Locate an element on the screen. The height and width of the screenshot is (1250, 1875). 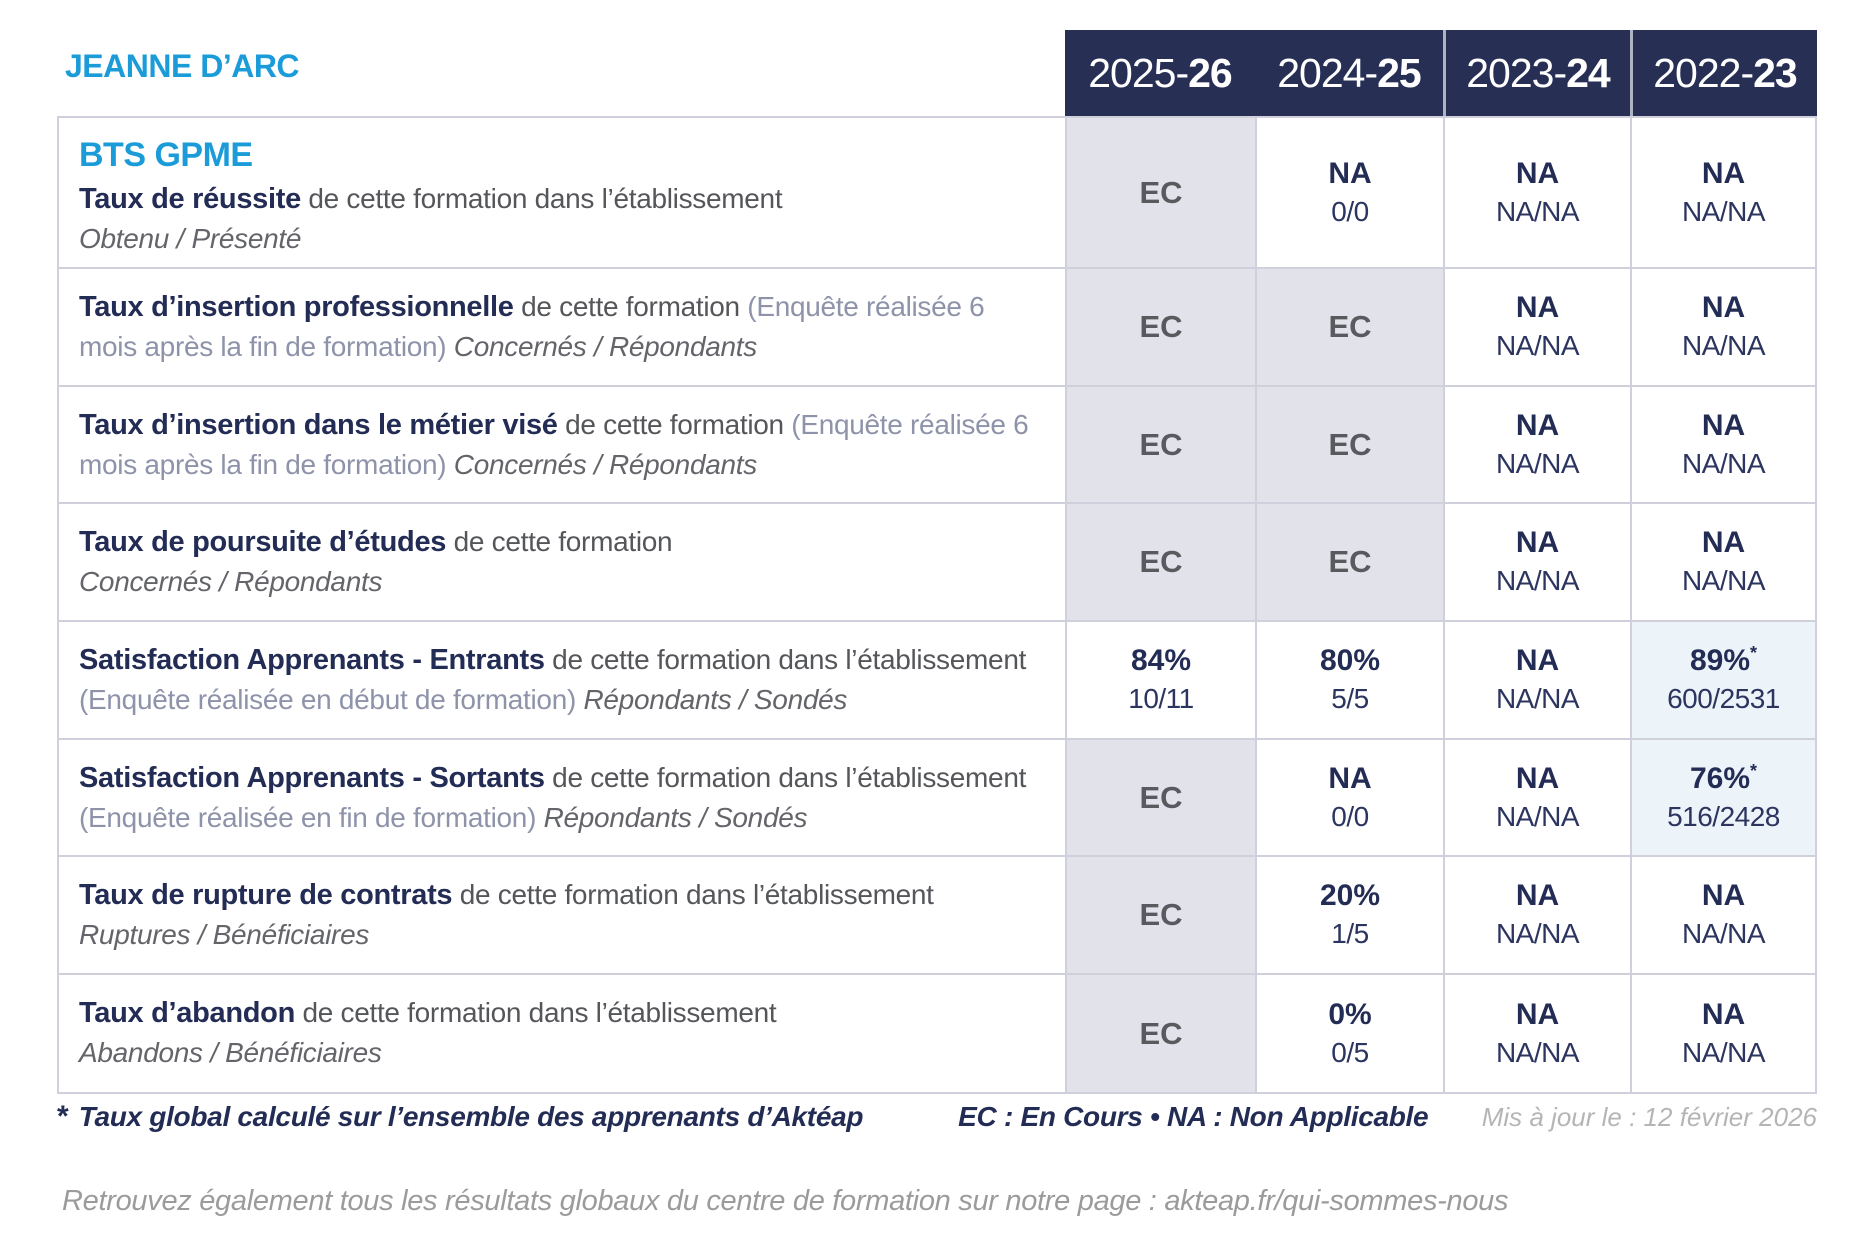
cell-ratio: 5/5 is located at coordinates (1350, 698).